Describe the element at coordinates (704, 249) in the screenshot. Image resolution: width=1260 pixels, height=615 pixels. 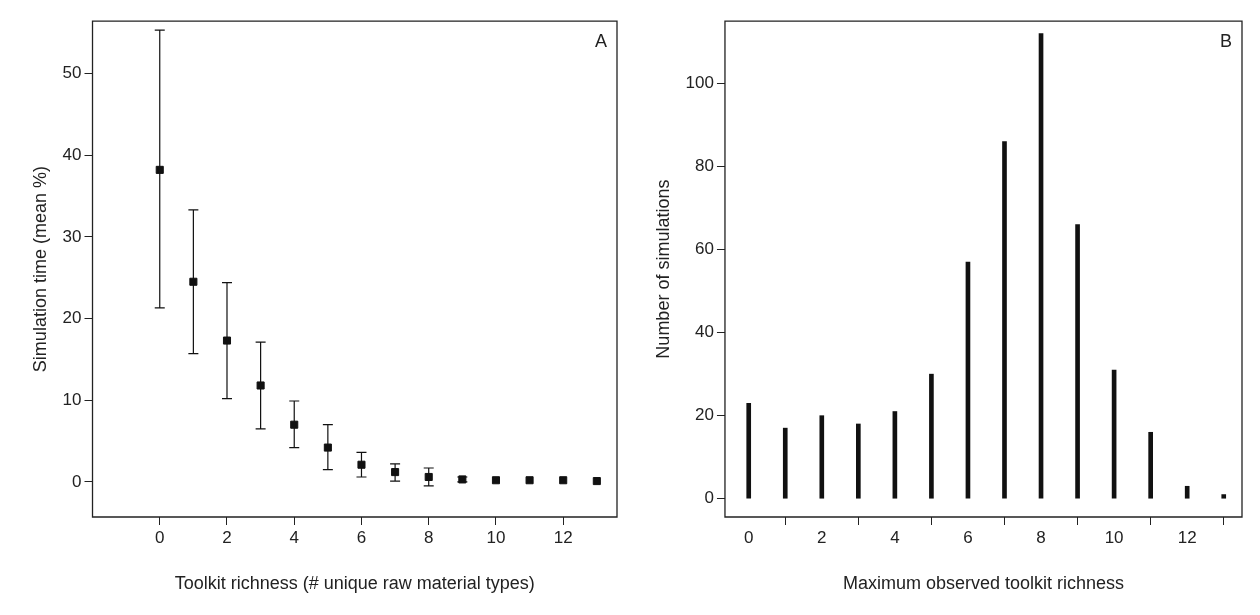
I see `y-tick-label: 60` at that location.